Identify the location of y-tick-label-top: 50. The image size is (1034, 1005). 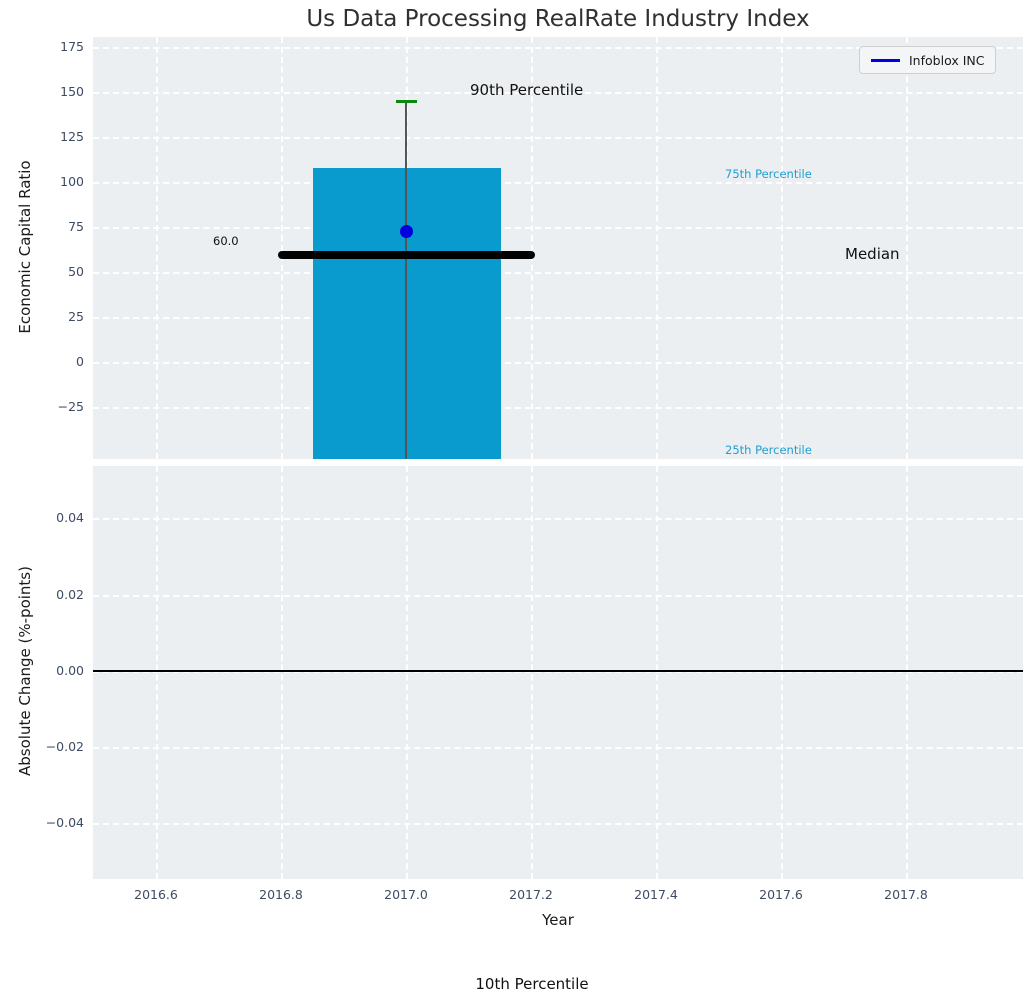
(76, 271).